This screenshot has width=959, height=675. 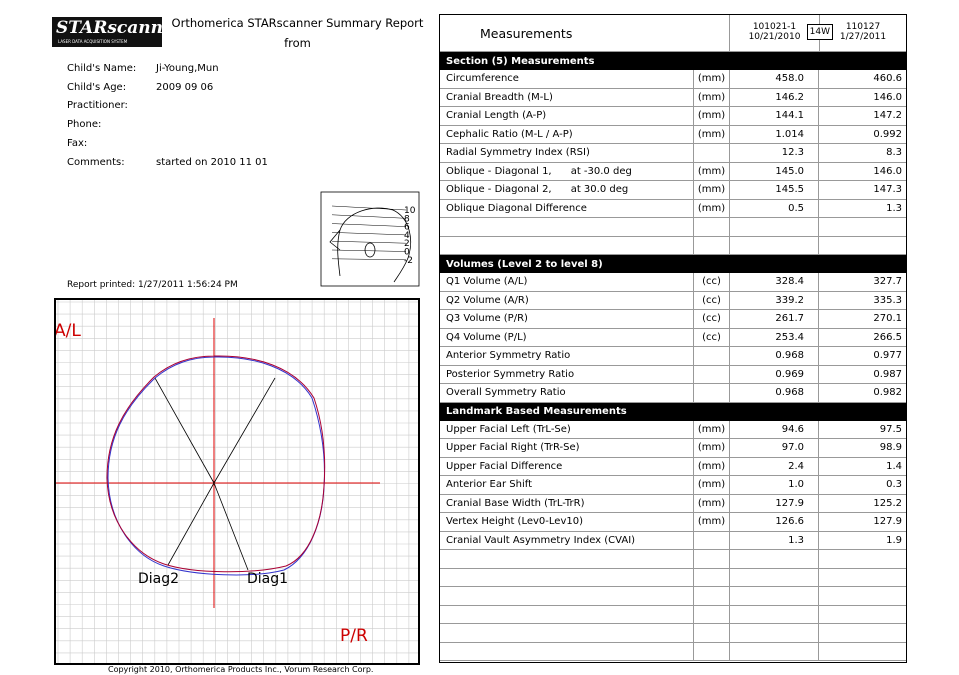 I want to click on cell: Q2 Volume (A/R), so click(x=567, y=300).